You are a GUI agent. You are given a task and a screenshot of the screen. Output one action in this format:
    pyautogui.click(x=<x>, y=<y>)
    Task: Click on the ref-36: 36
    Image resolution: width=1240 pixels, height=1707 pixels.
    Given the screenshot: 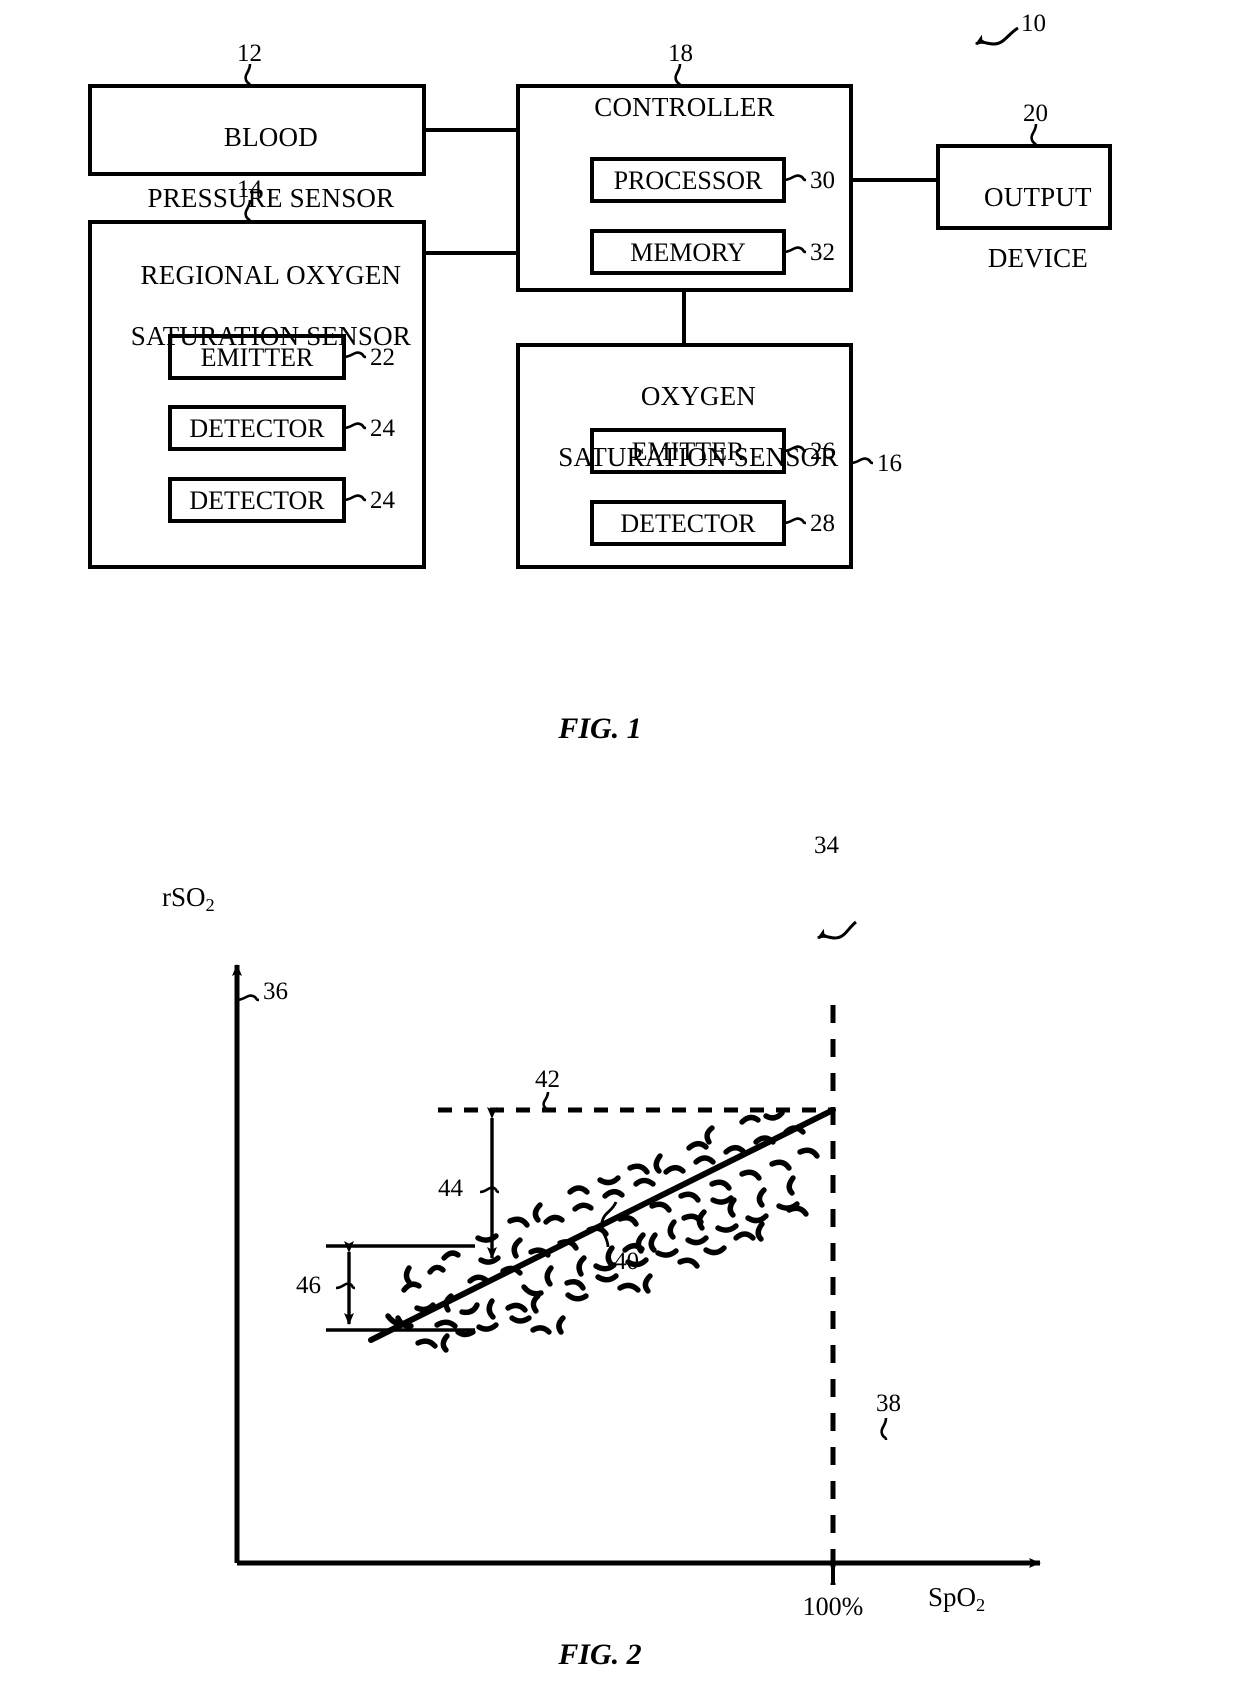 What is the action you would take?
    pyautogui.click(x=275, y=991)
    